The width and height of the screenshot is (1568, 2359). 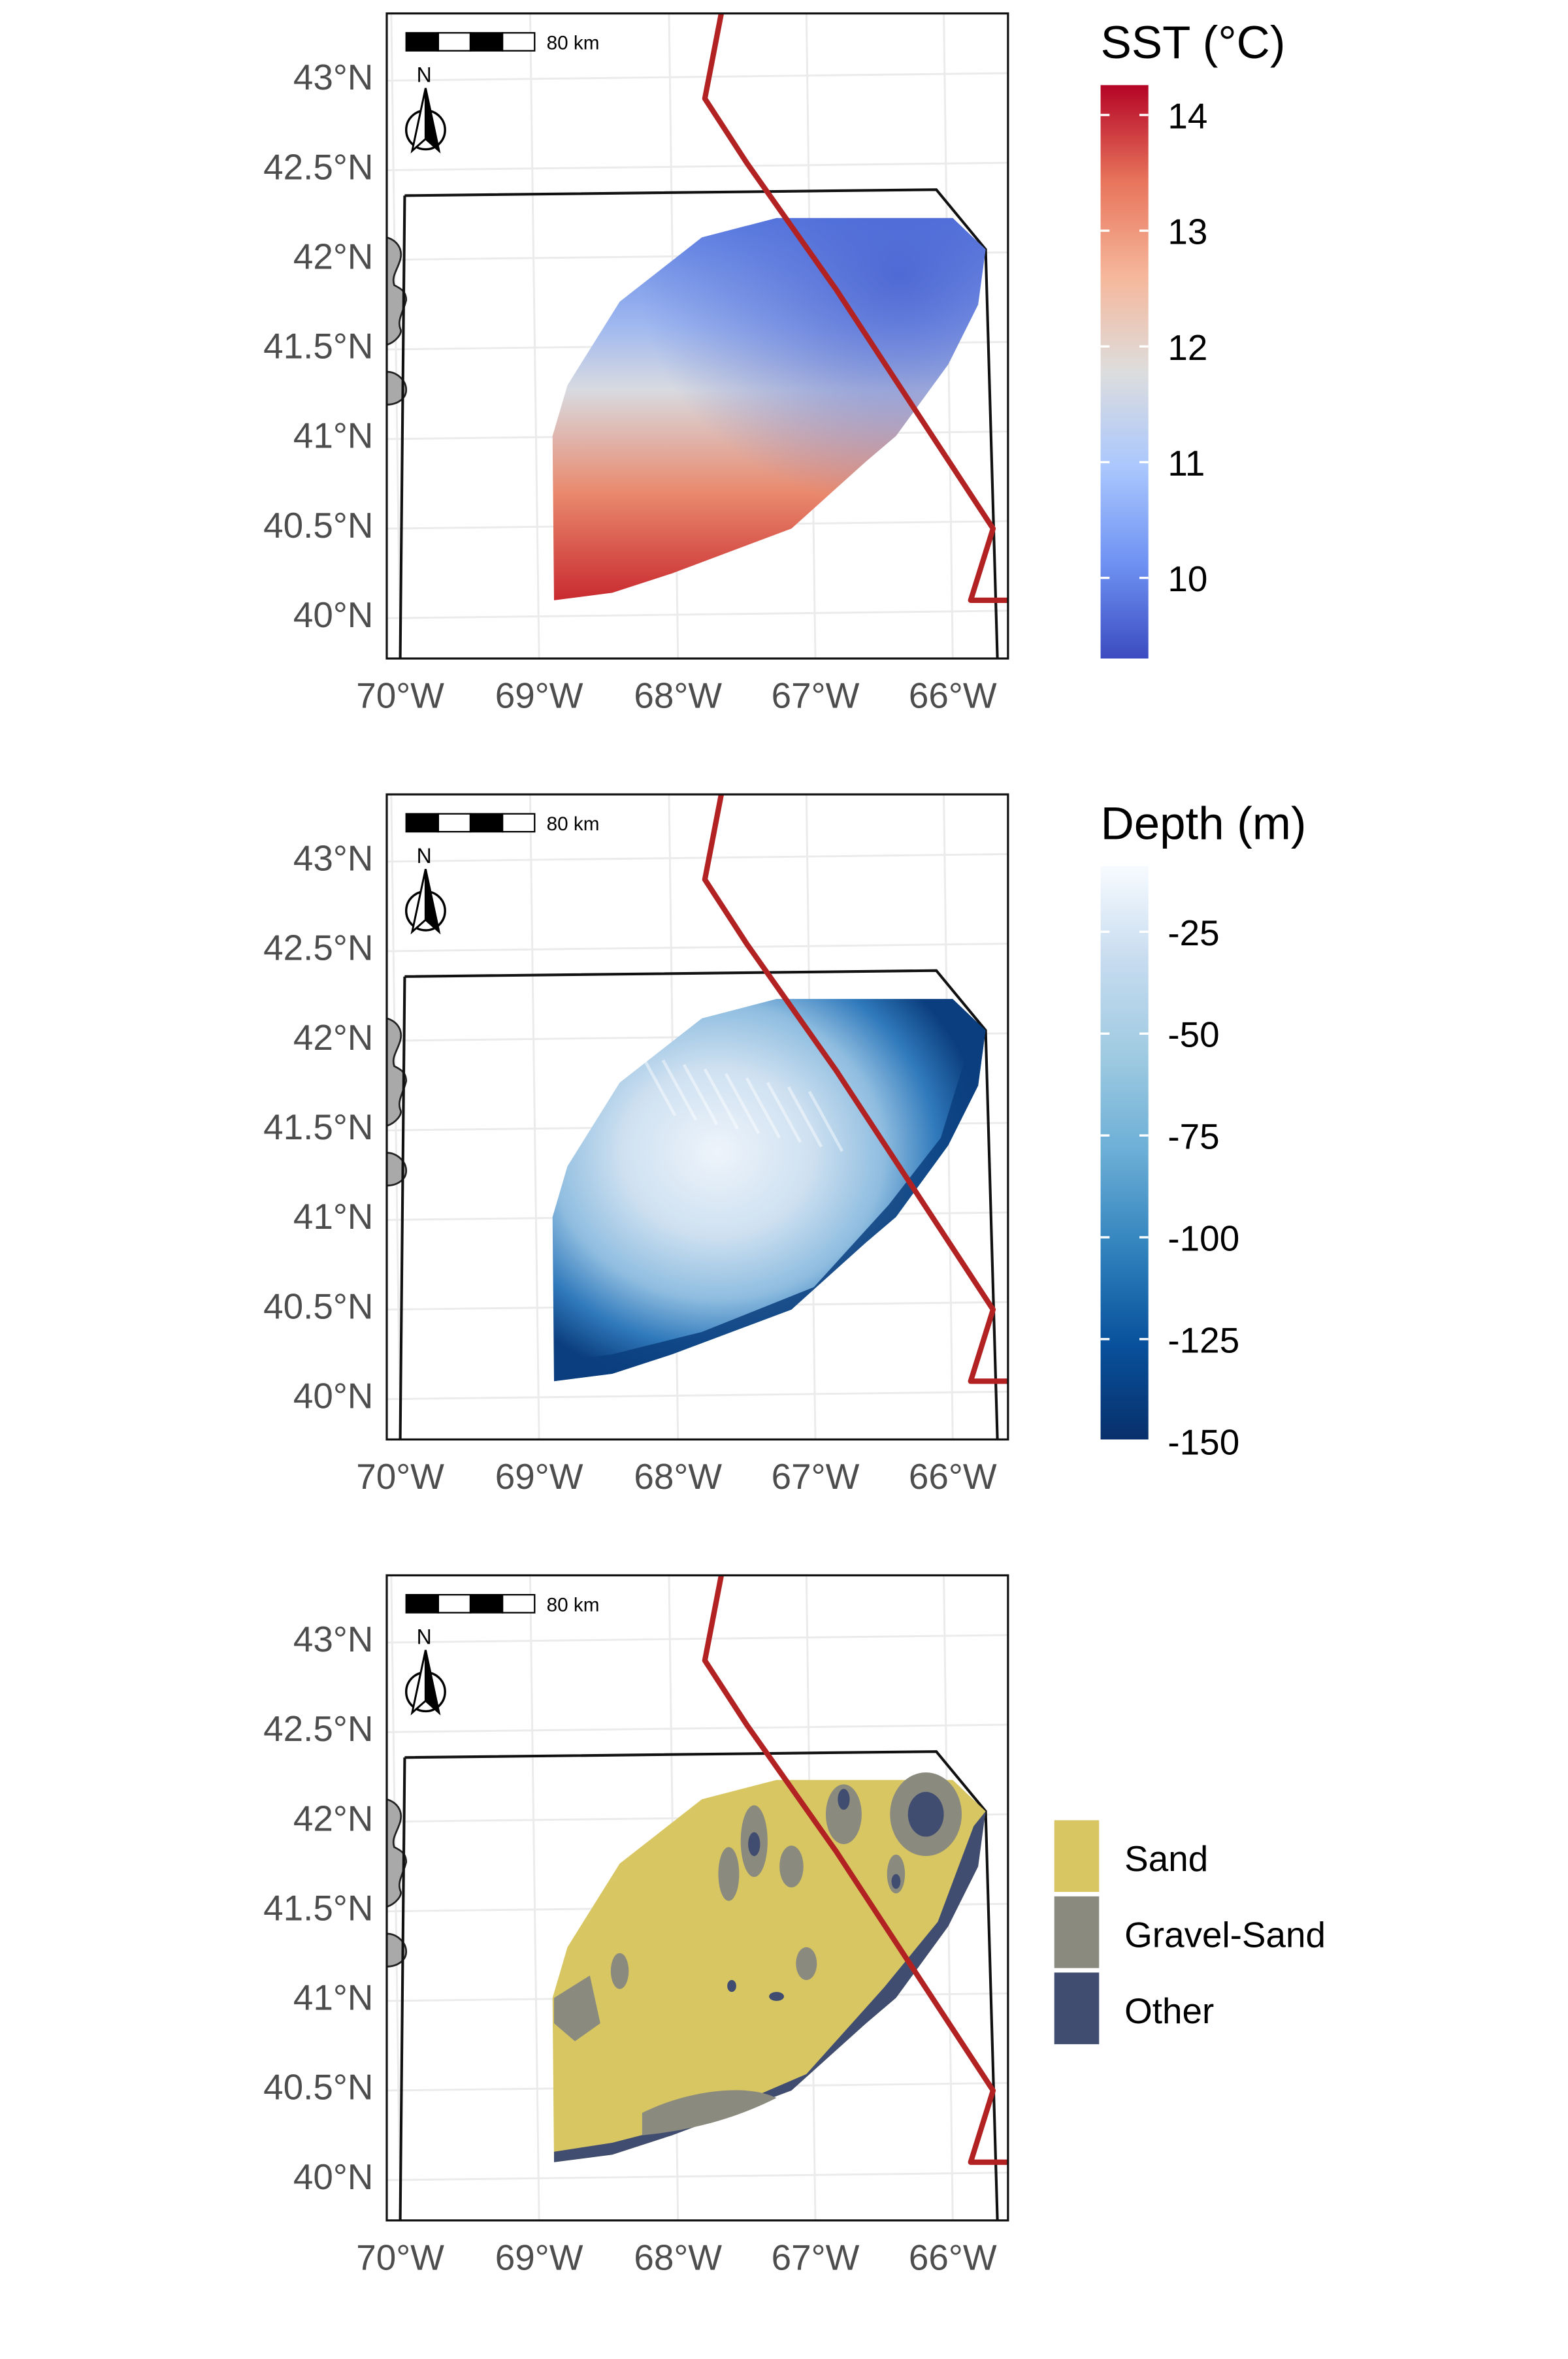 I want to click on legend-sediment: Sand Gravel-Sand Other, so click(x=1190, y=1932).